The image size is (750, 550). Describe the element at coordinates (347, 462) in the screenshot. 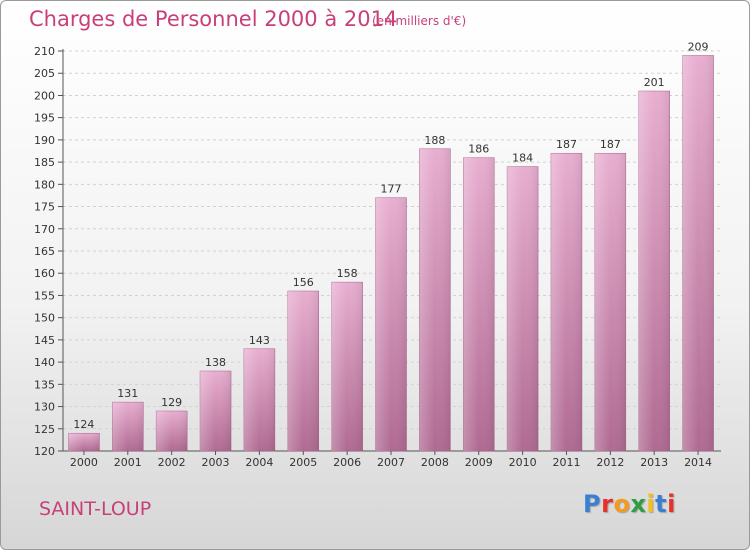

I see `x-tick-label: 2006` at that location.